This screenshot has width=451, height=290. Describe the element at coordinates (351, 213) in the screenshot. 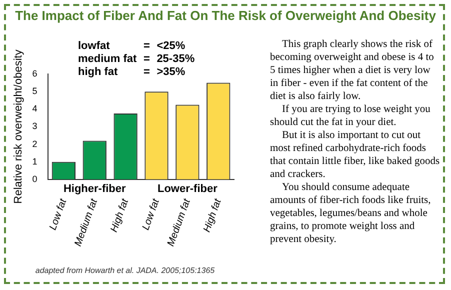

I see `text: You should consume adequate amounts of fiber-rich foods like fruits, vegetables, legumes/beans and whole grains, to promote weight loss and prevent obesity.` at that location.